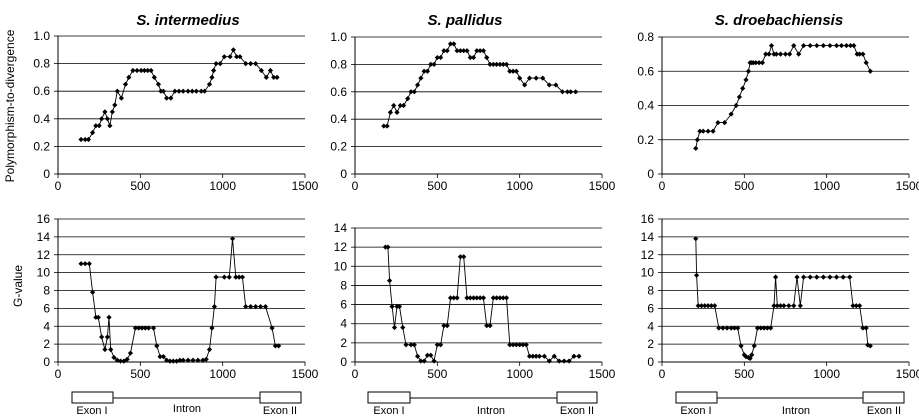  Describe the element at coordinates (650, 344) in the screenshot. I see `y-tick-label: 2` at that location.